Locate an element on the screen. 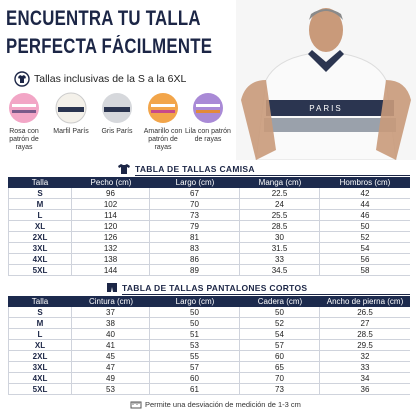 This screenshot has height=416, width=416. measure-cell: 114 is located at coordinates (111, 215).